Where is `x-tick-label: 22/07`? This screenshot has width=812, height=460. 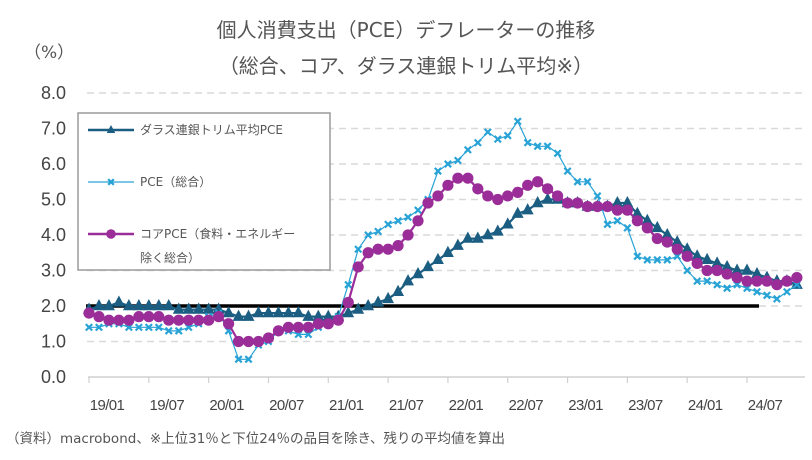 x-tick-label: 22/07 is located at coordinates (525, 405).